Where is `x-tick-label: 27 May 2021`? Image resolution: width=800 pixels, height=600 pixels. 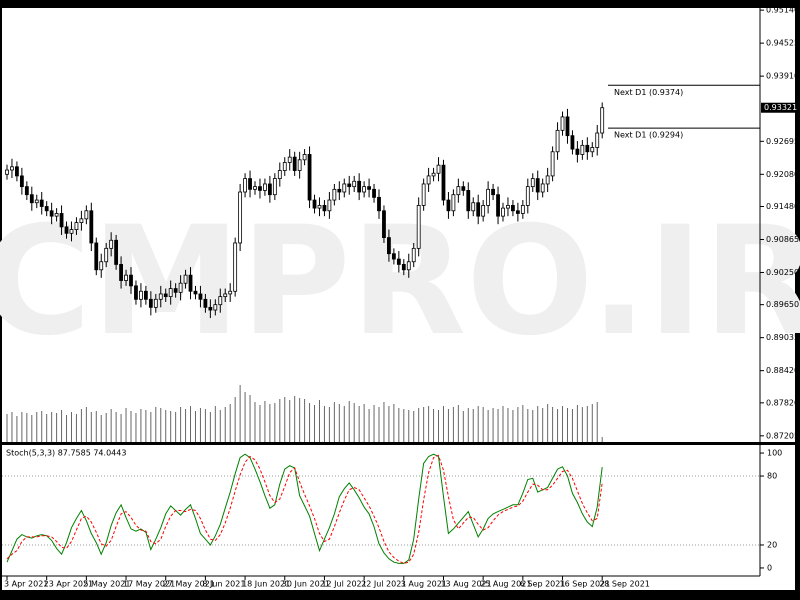 x-tick-label: 27 May 2021 is located at coordinates (189, 584).